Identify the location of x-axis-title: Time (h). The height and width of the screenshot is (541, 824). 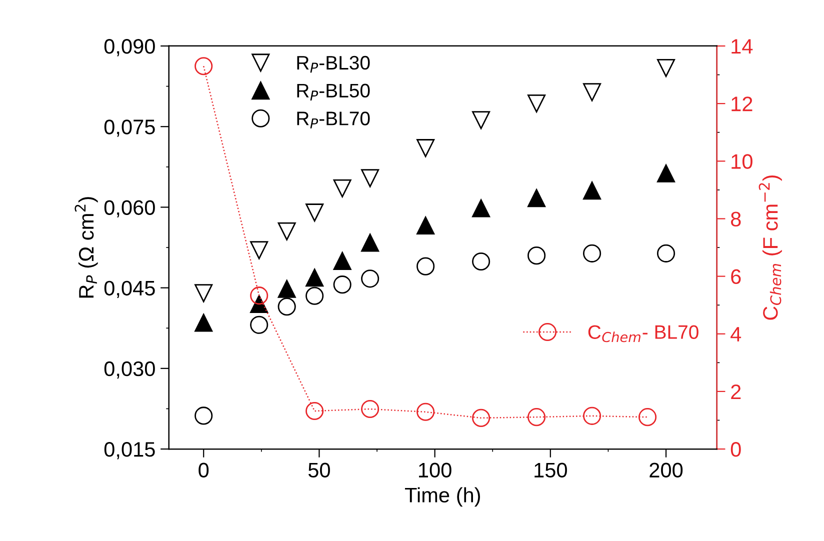
(442, 497).